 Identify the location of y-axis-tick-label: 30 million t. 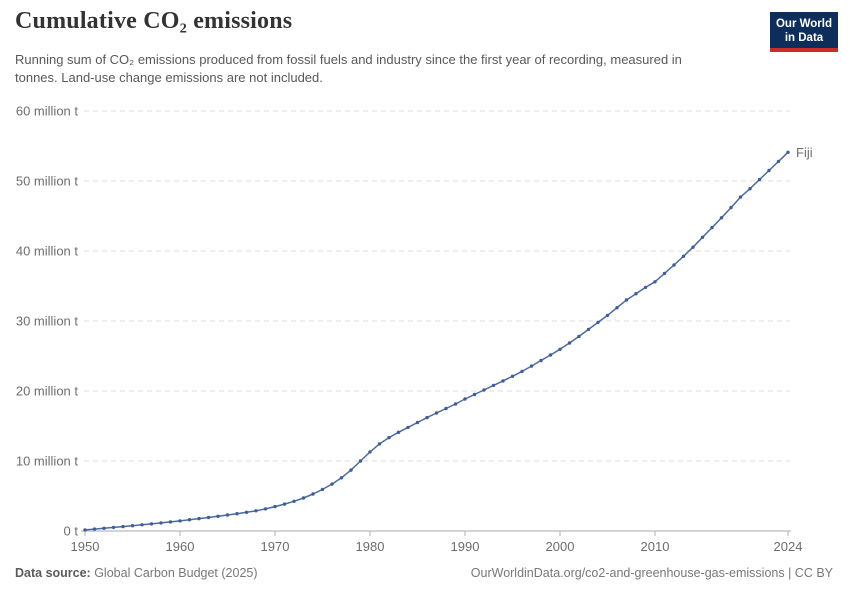
(47, 321).